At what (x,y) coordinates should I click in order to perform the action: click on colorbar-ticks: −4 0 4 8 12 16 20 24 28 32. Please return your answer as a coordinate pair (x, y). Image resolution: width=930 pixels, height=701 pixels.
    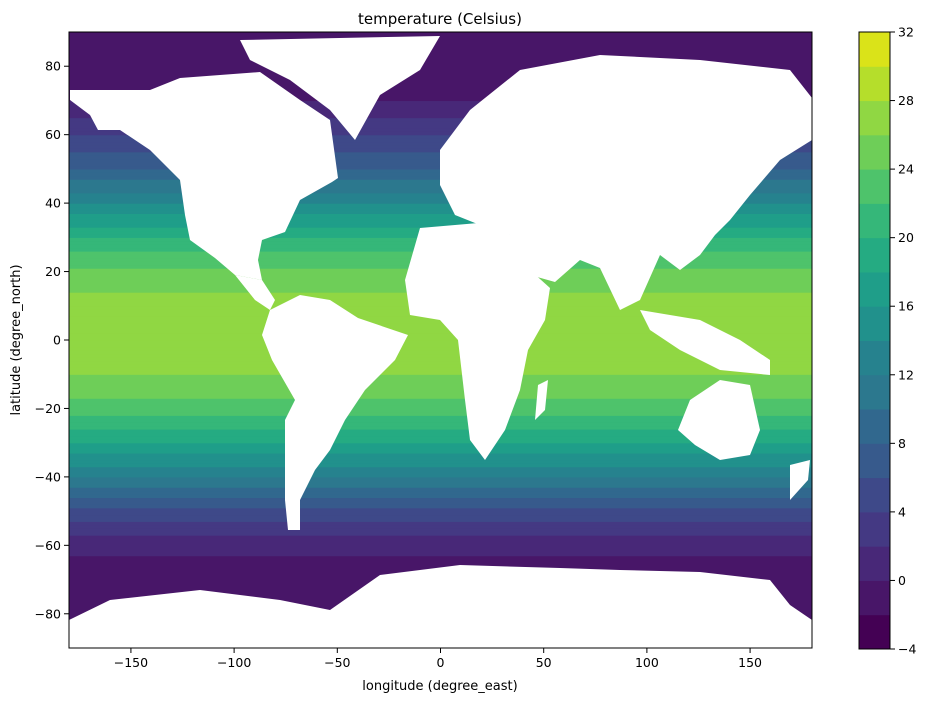
    Looking at the image, I should click on (903, 341).